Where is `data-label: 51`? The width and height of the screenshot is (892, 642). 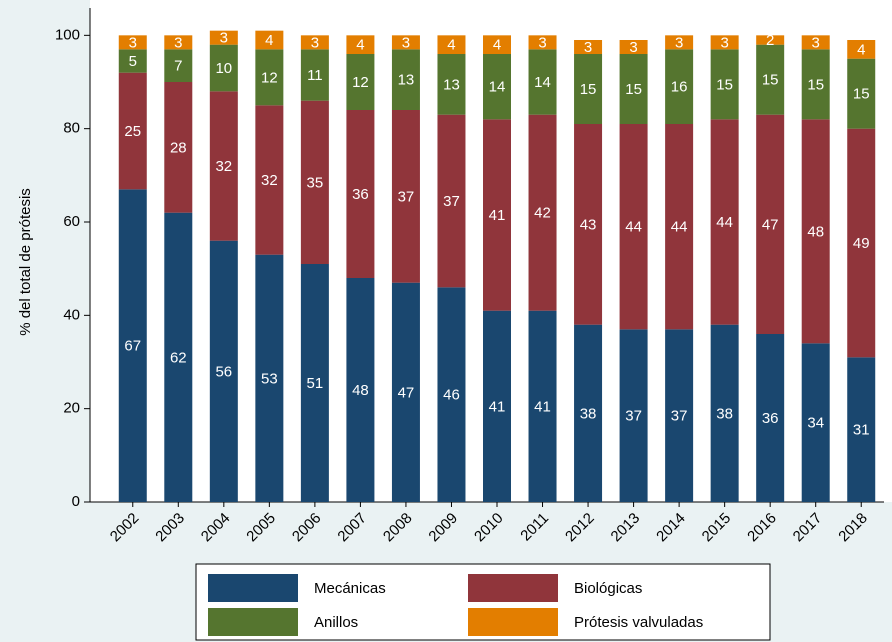 data-label: 51 is located at coordinates (315, 383).